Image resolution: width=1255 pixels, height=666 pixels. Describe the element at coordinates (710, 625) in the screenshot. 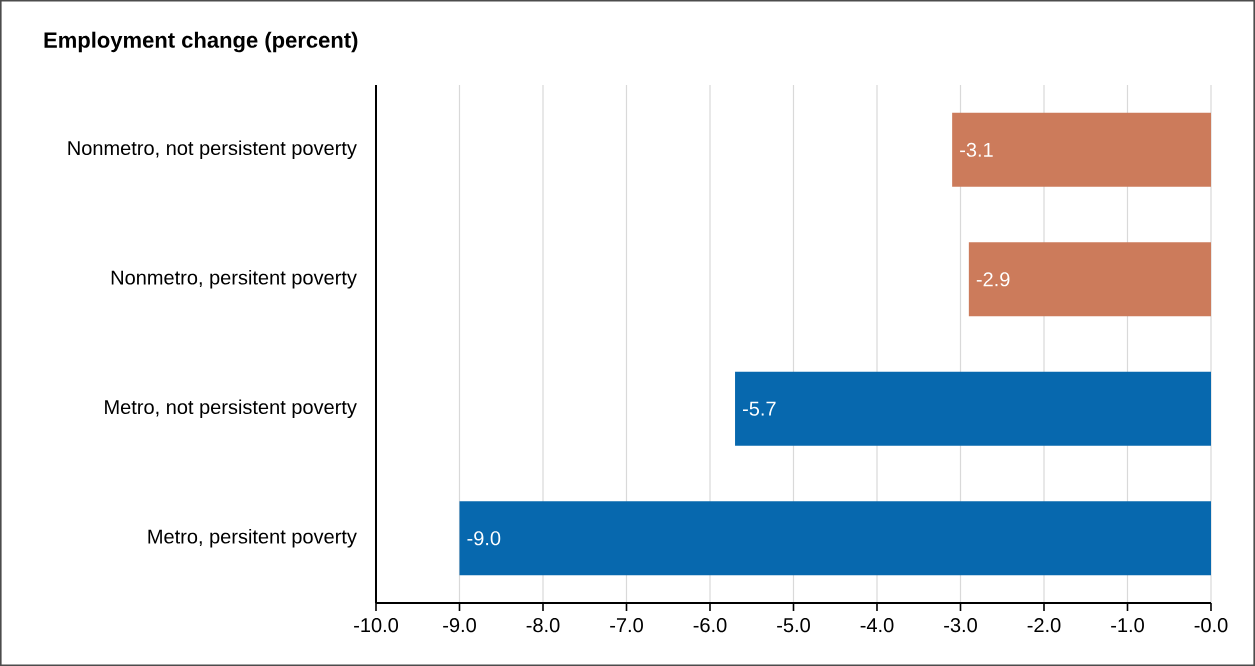

I see `x-tick-label: -6.0` at that location.